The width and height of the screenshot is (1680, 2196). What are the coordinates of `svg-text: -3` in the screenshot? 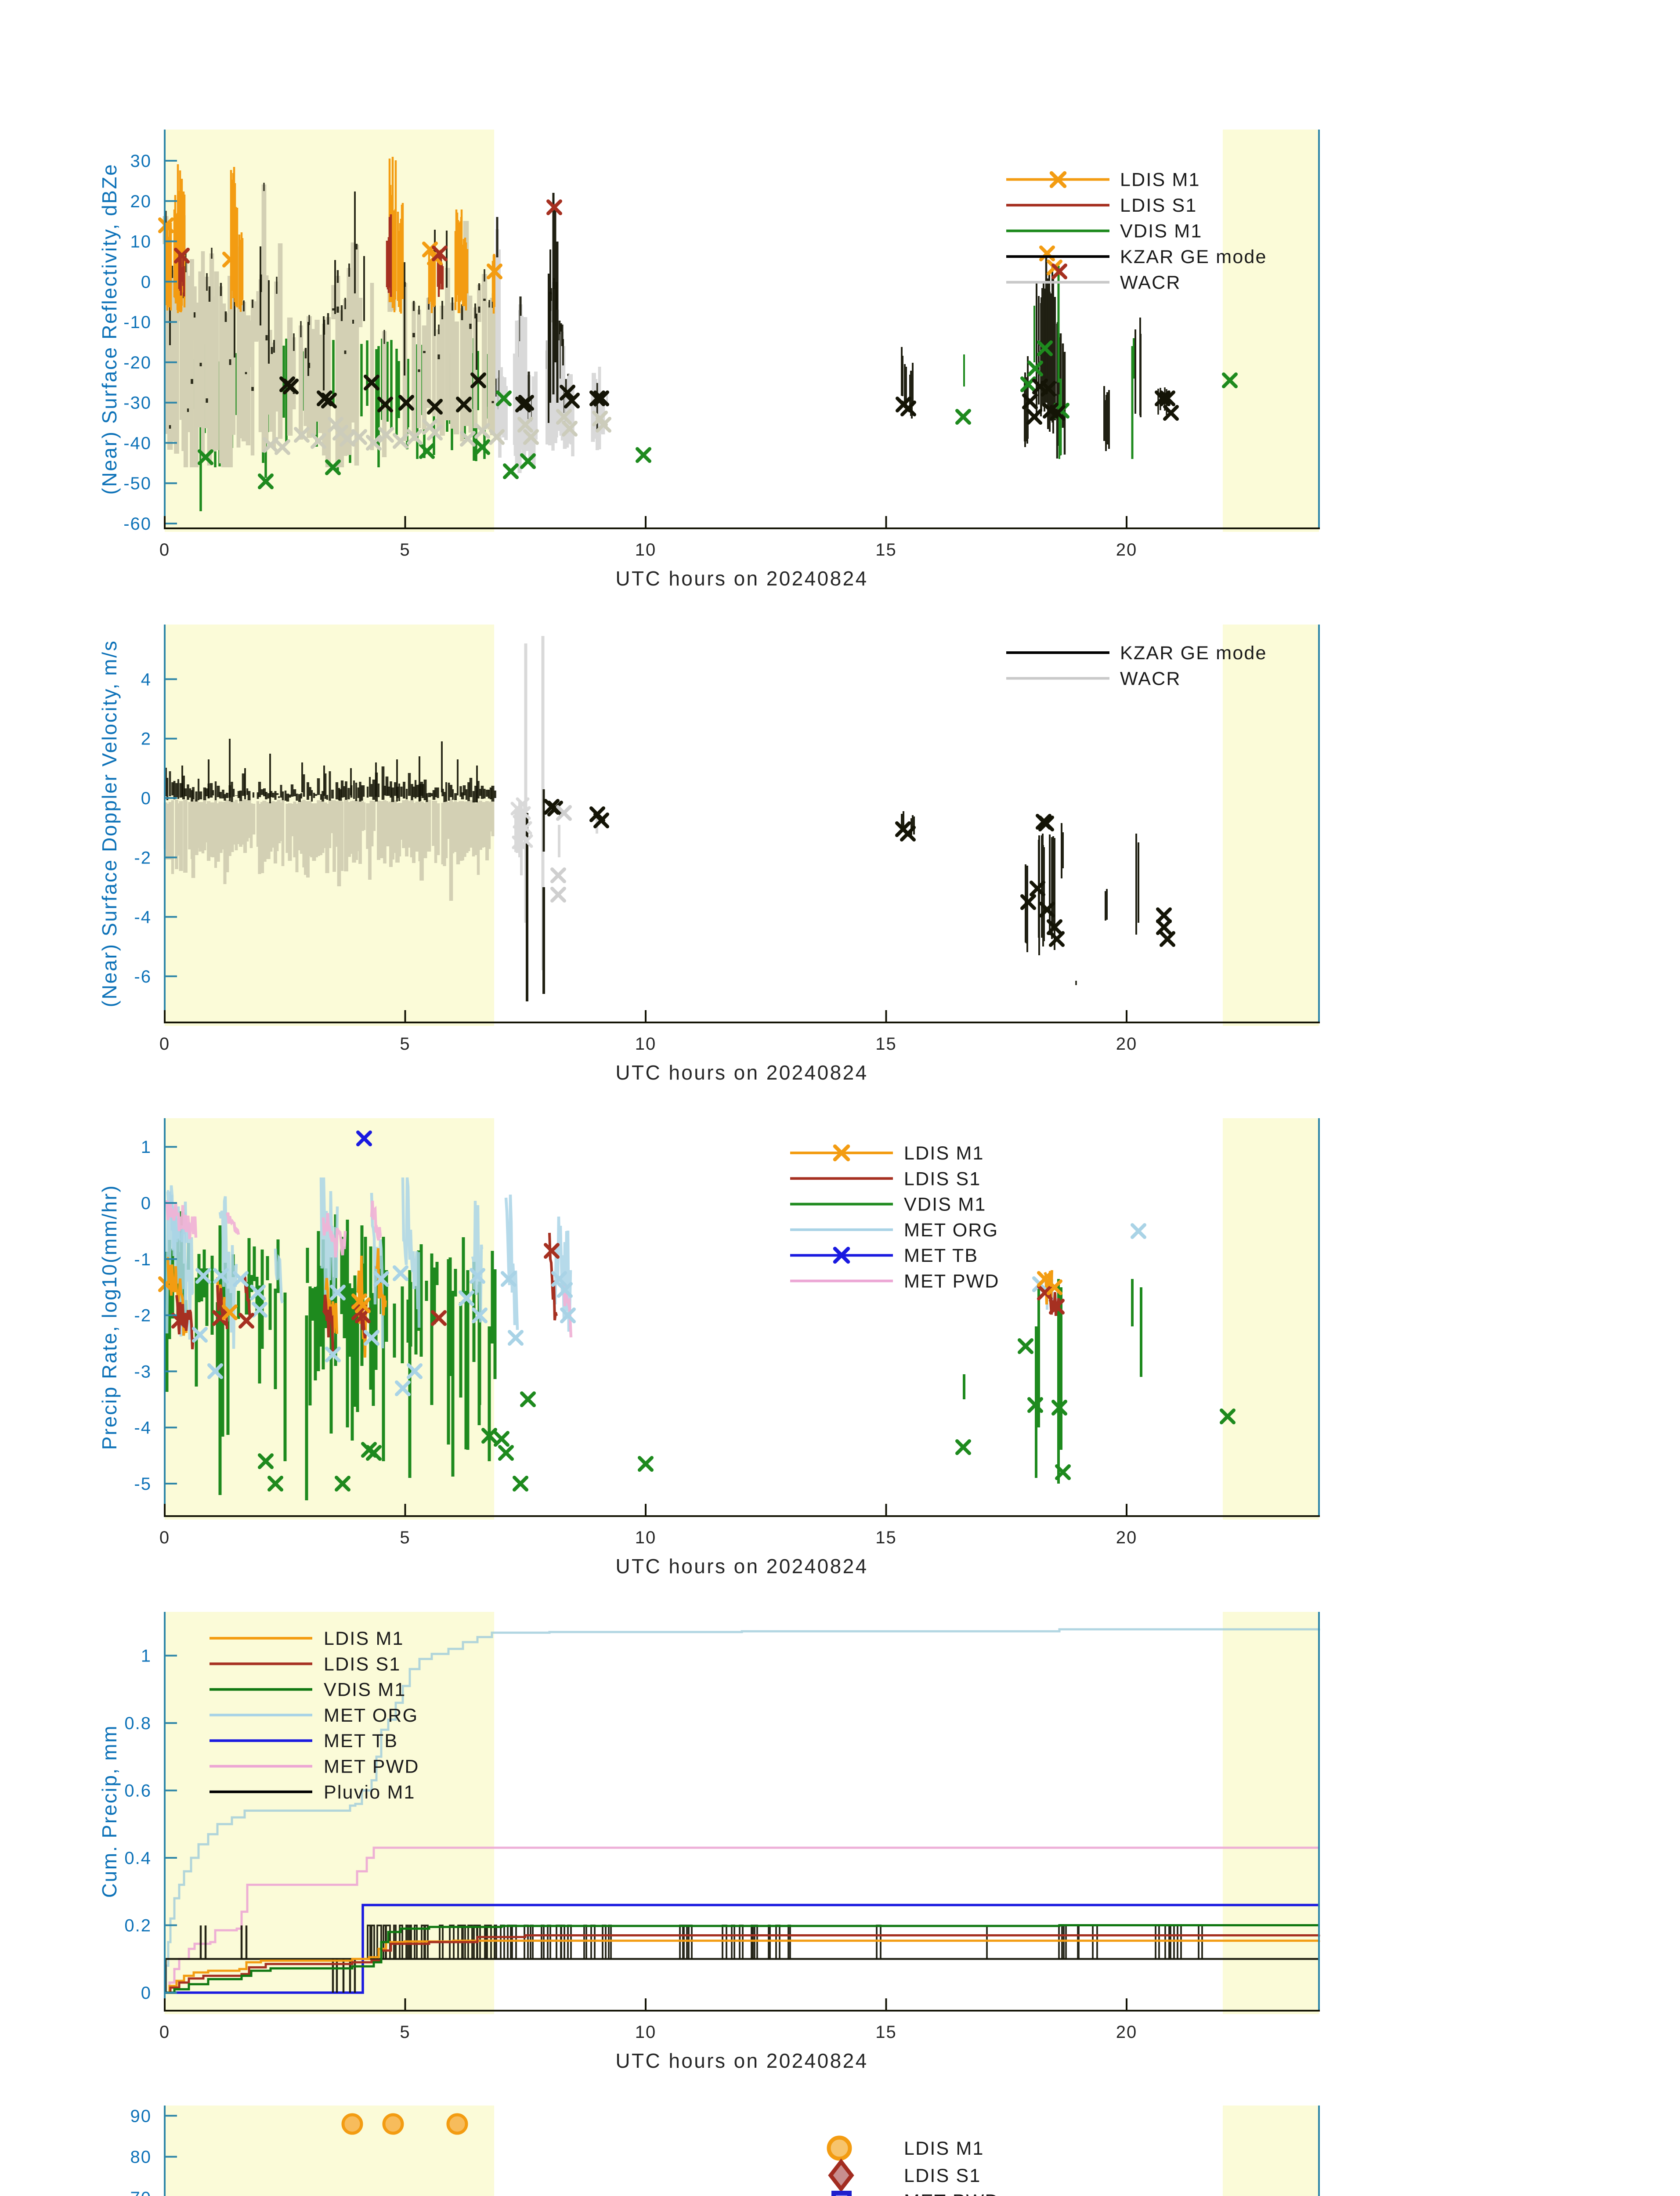 It's located at (143, 1371).